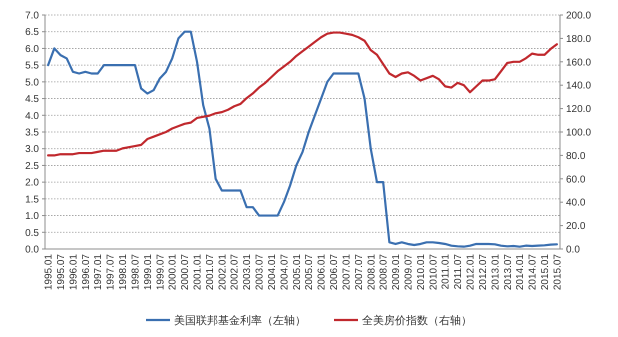  Describe the element at coordinates (297, 272) in the screenshot. I see `x-tick-label: 2005.01` at that location.